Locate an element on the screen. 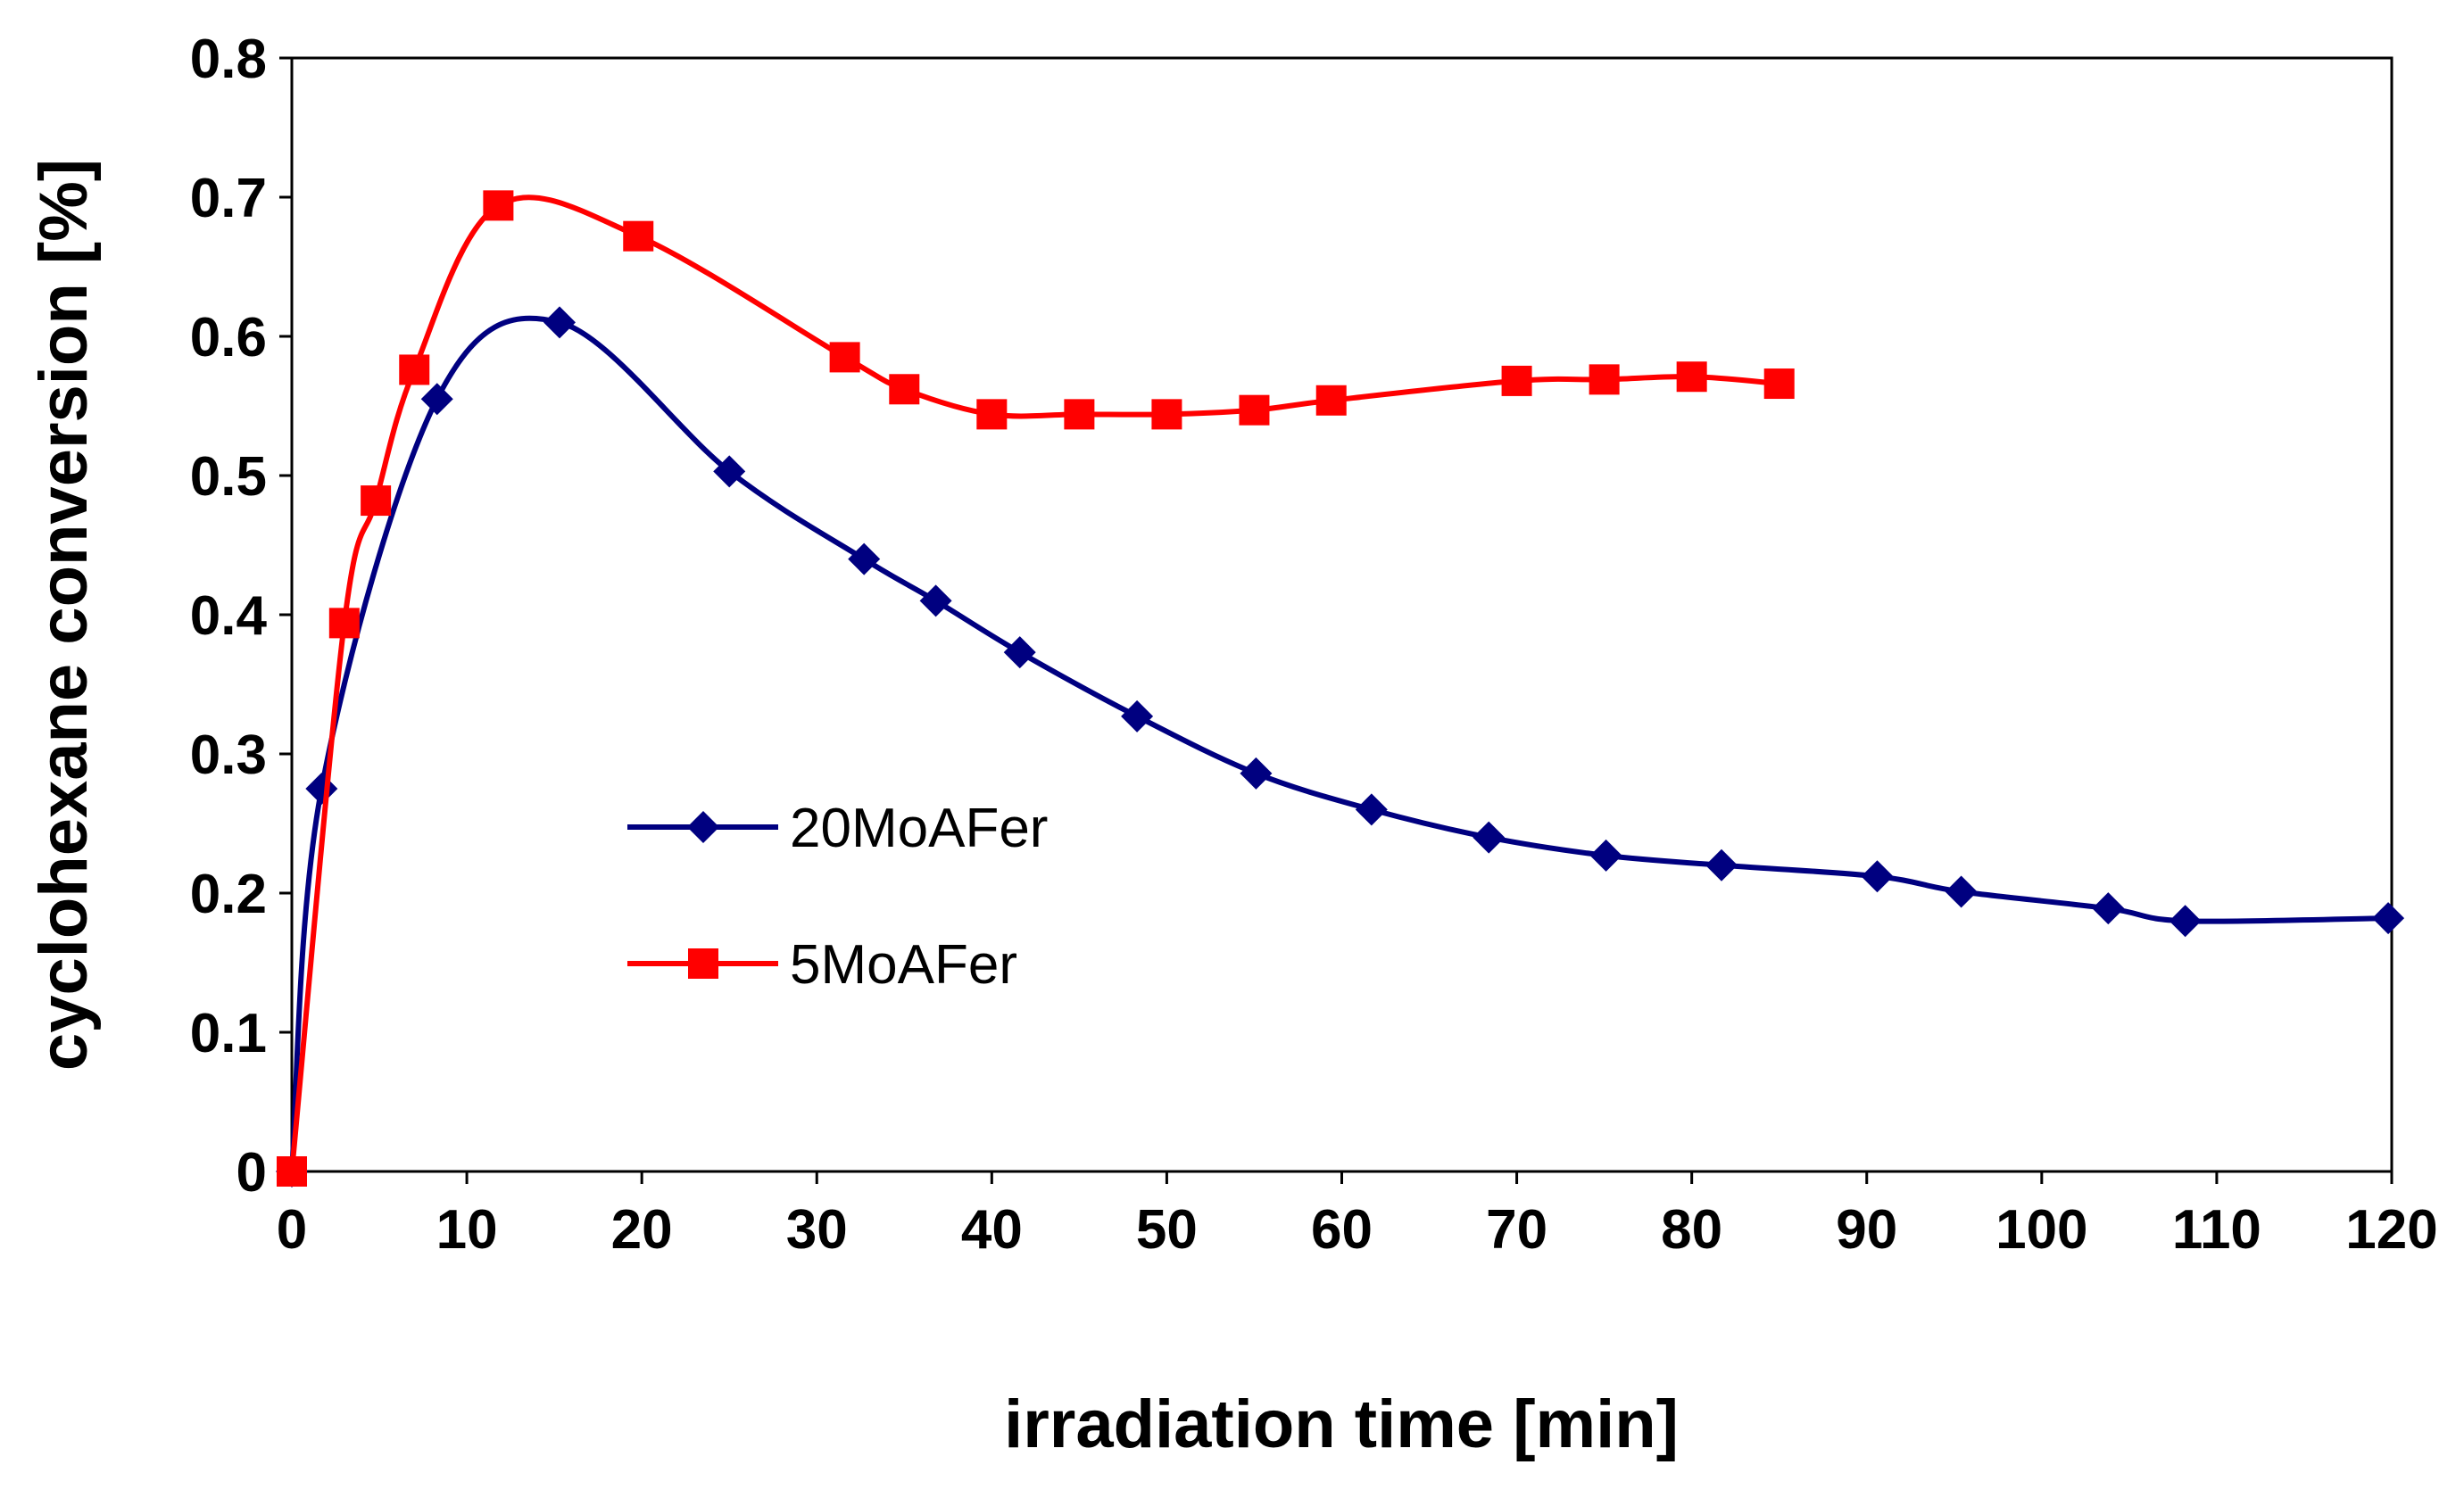  x-tick-label: 30 is located at coordinates (817, 1230).